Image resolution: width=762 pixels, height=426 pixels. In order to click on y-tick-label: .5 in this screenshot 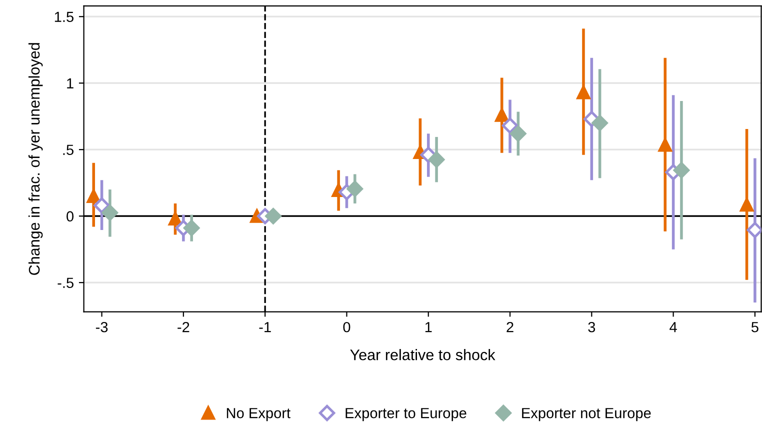, I will do `click(68, 150)`.